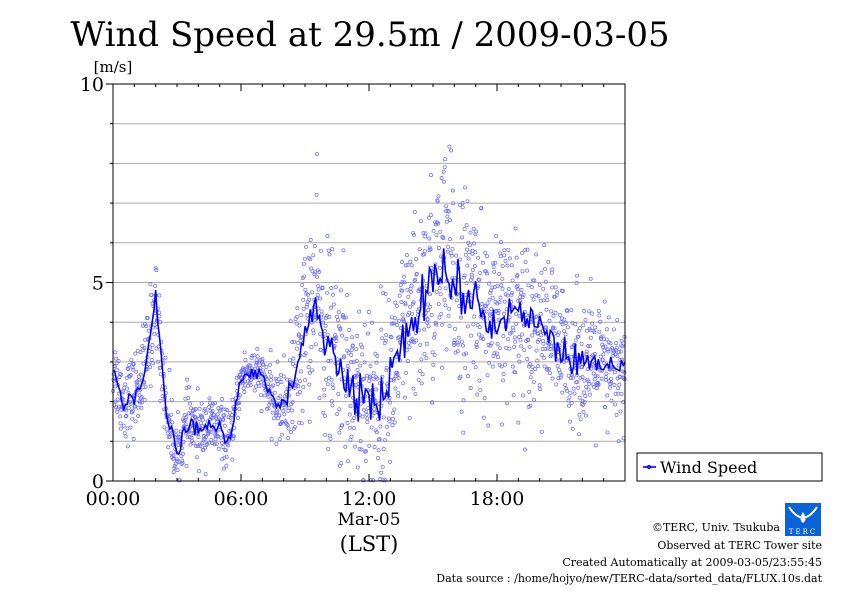 This screenshot has height=599, width=842. What do you see at coordinates (368, 520) in the screenshot?
I see `x-date-label: Mar-05` at bounding box center [368, 520].